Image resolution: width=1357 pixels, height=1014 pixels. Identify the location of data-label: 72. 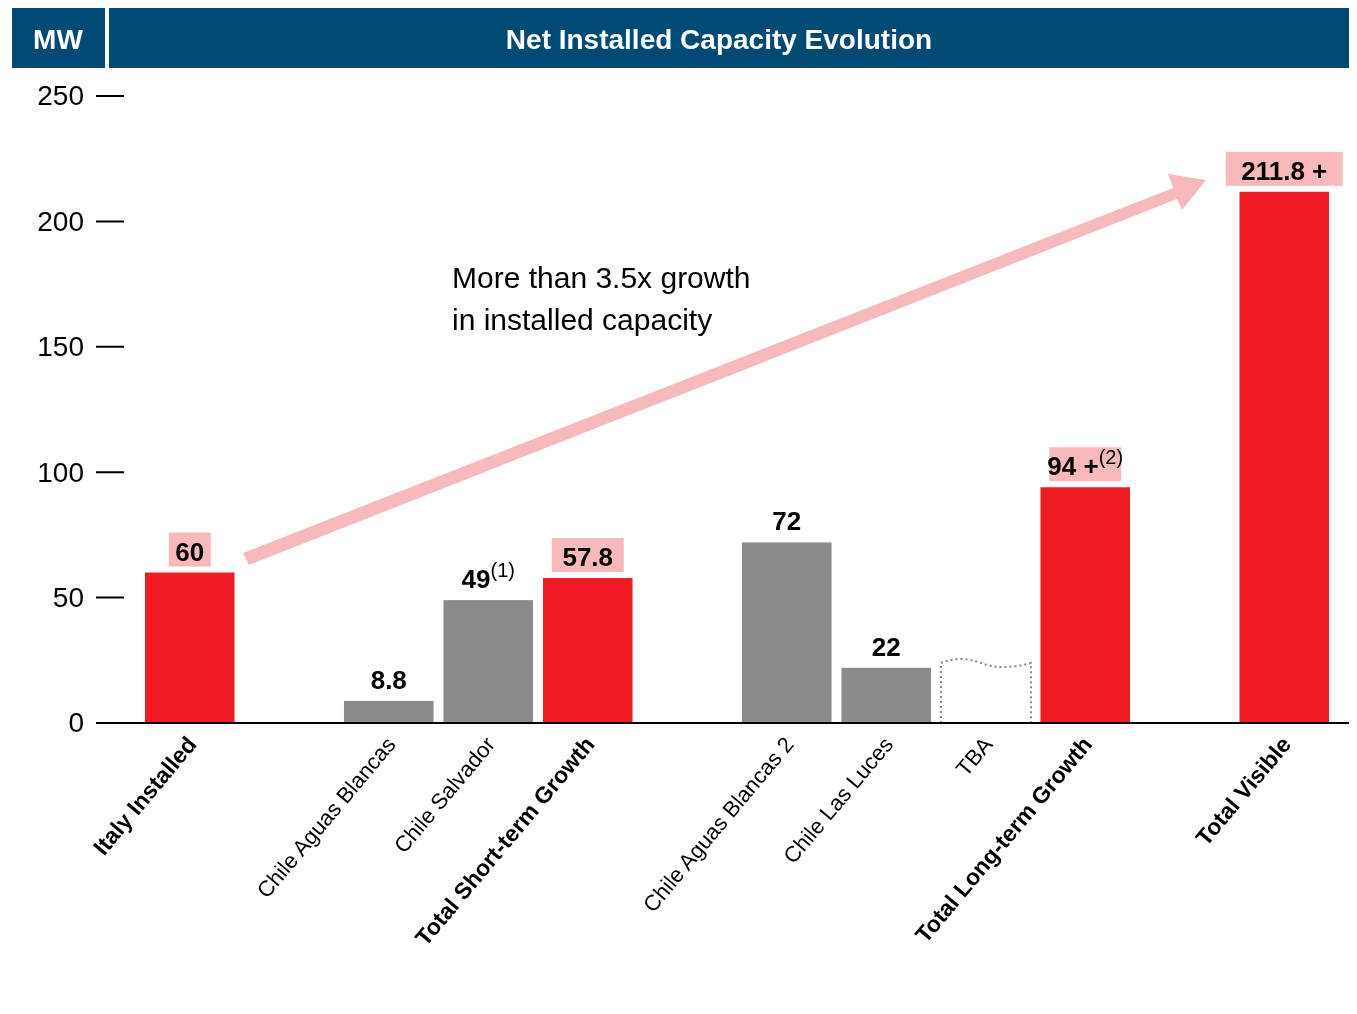
(787, 521).